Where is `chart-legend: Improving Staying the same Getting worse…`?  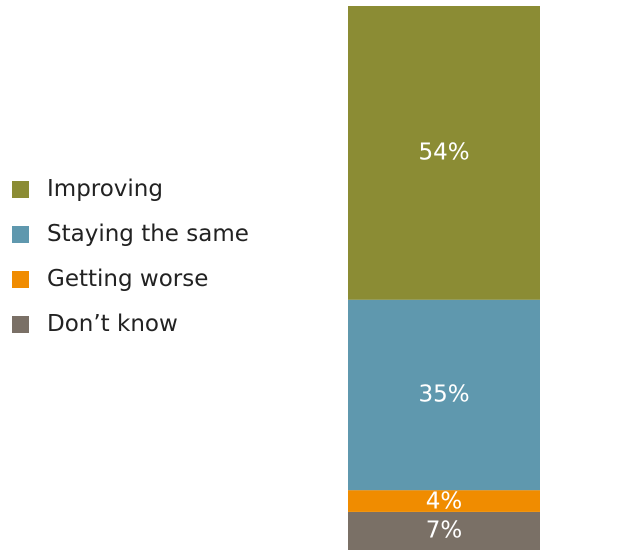 chart-legend: Improving Staying the same Getting worse… is located at coordinates (130, 264).